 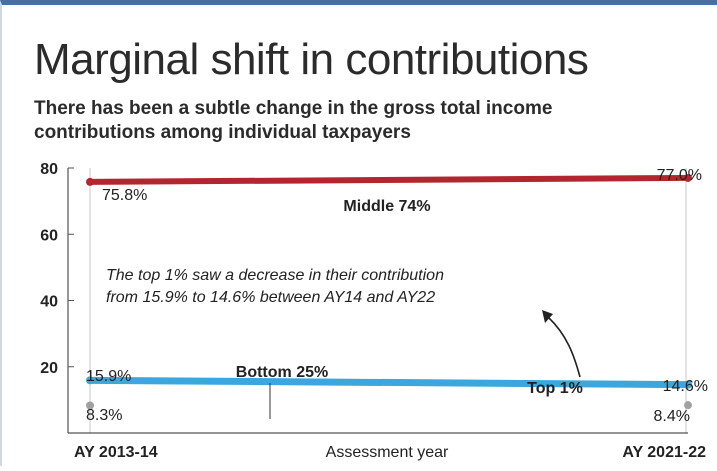 What do you see at coordinates (388, 382) in the screenshot?
I see `series-line-top` at bounding box center [388, 382].